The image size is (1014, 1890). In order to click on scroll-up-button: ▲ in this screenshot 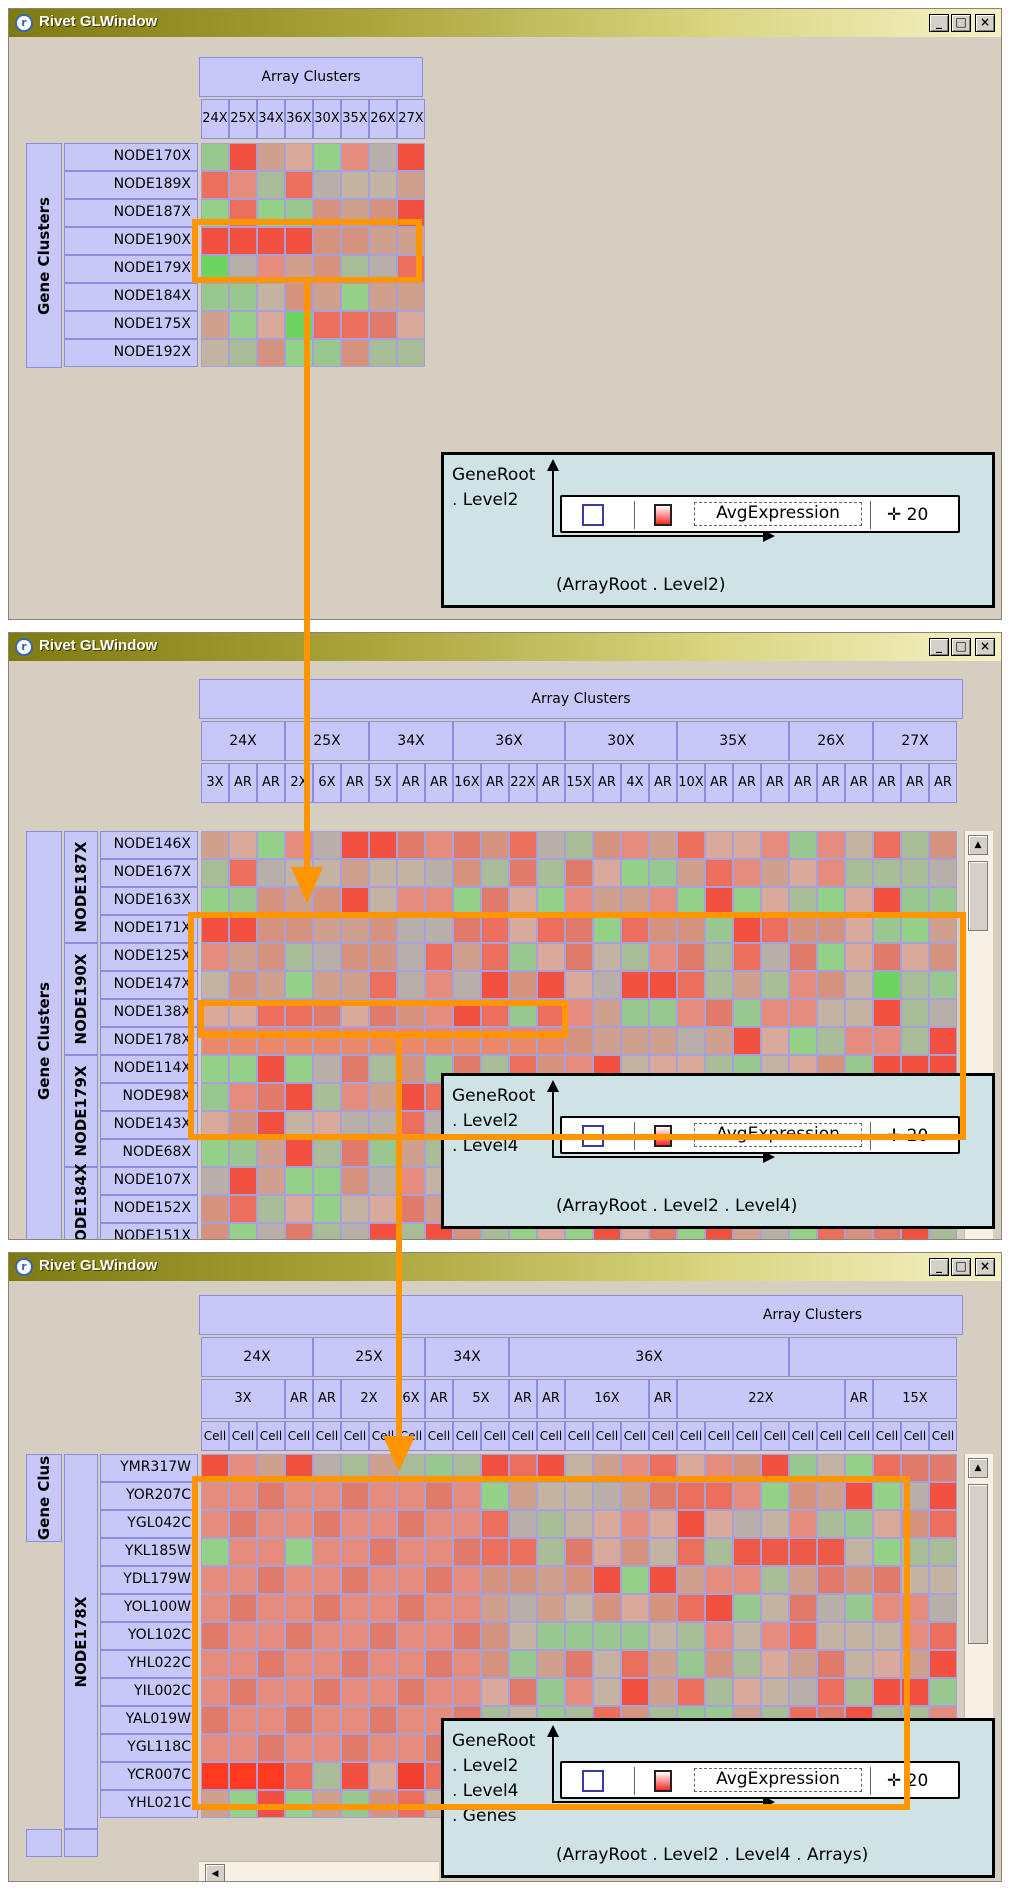, I will do `click(978, 1468)`.